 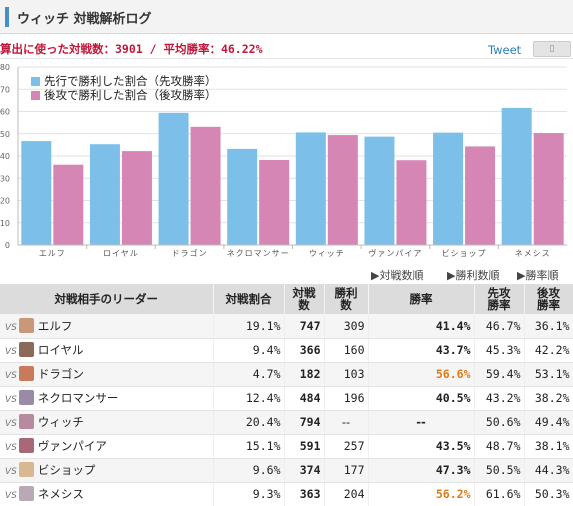 What do you see at coordinates (131, 49) in the screenshot?
I see `summary-text: 算出に使った対戦数：3901 / 平均勝率：46.22%` at bounding box center [131, 49].